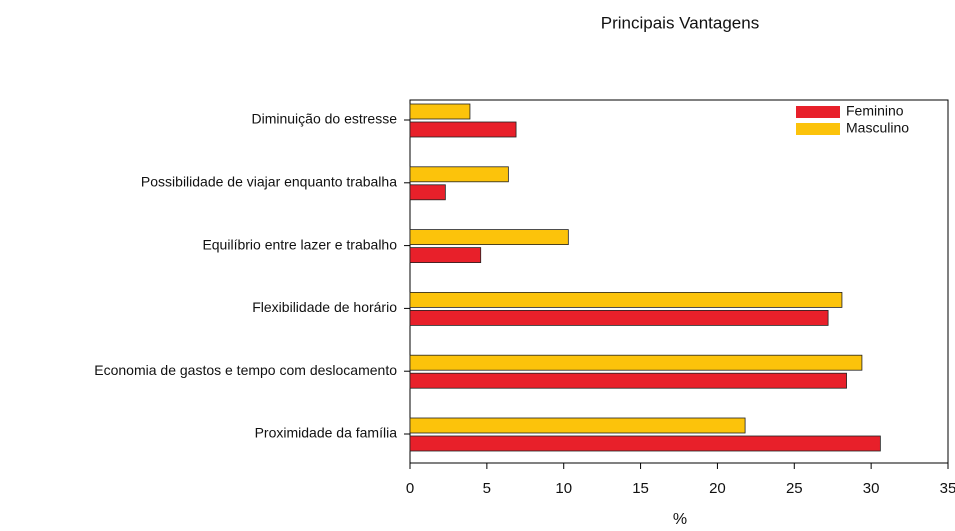 The height and width of the screenshot is (531, 955). What do you see at coordinates (324, 119) in the screenshot?
I see `y-tick-label: Diminuição do estresse` at bounding box center [324, 119].